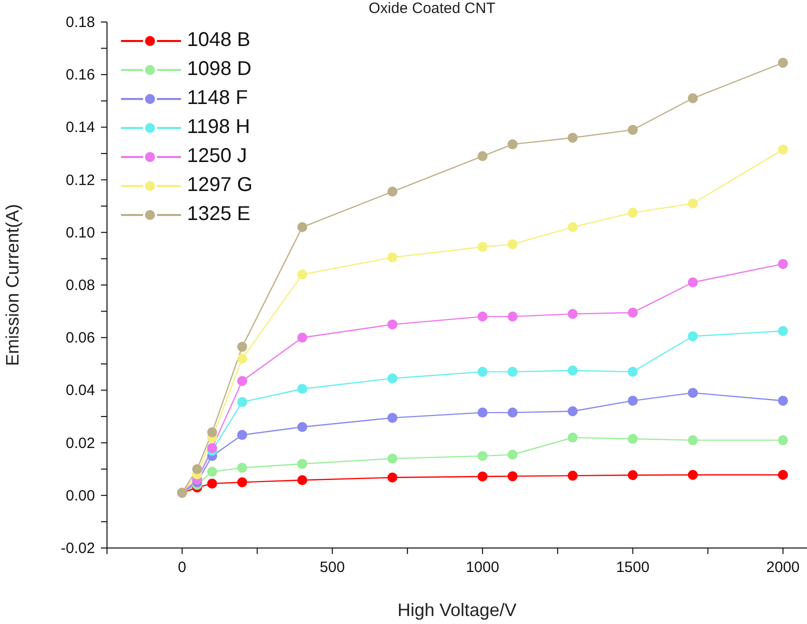 The image size is (807, 624). I want to click on y-tick-label: 0.14, so click(80, 127).